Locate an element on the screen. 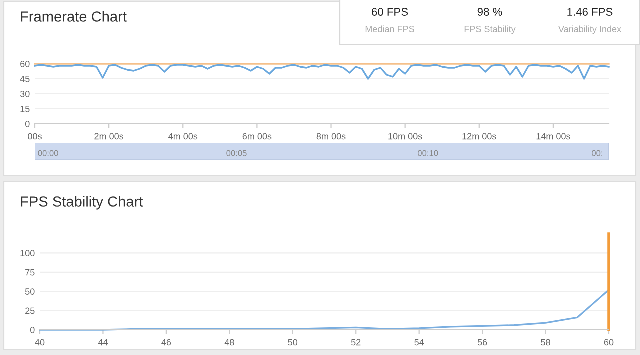 This screenshot has height=355, width=640. x-tick-label: 50 is located at coordinates (293, 342).